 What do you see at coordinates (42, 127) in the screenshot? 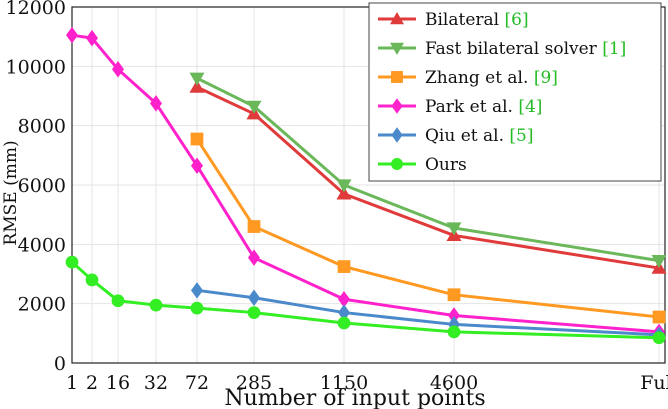
I see `y-tick-label: 8000` at bounding box center [42, 127].